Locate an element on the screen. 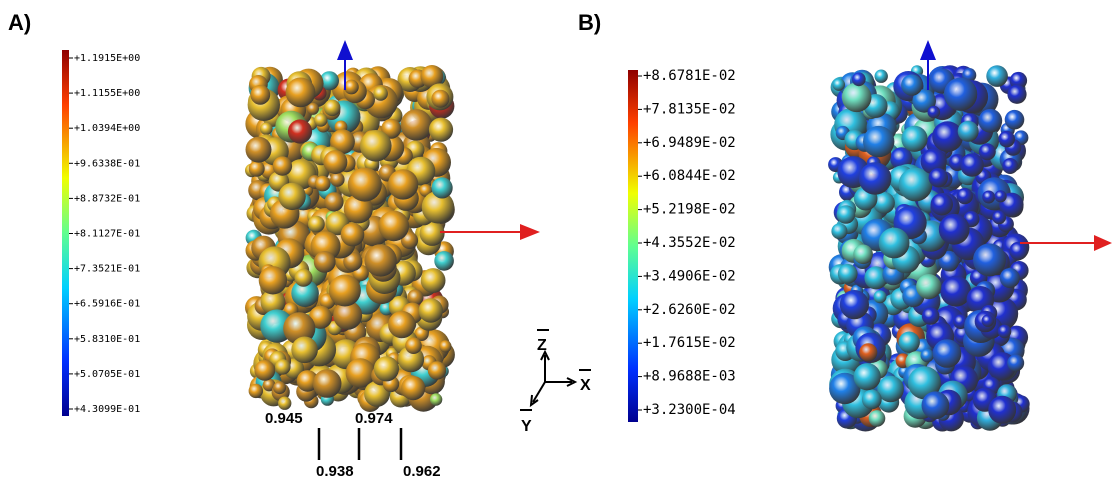 The height and width of the screenshot is (481, 1112). panel-label: B) is located at coordinates (589, 22).